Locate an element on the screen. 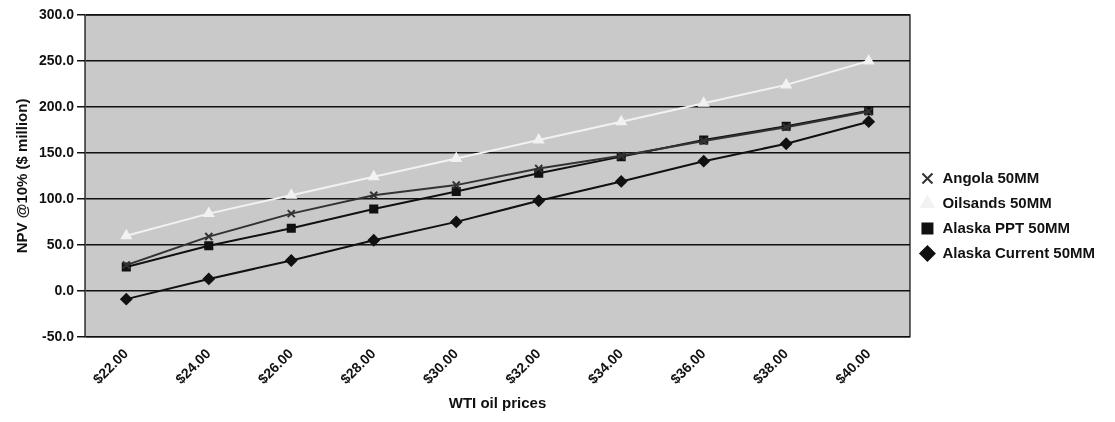 This screenshot has width=1115, height=422. y-tick-label: 0.0 is located at coordinates (64, 289).